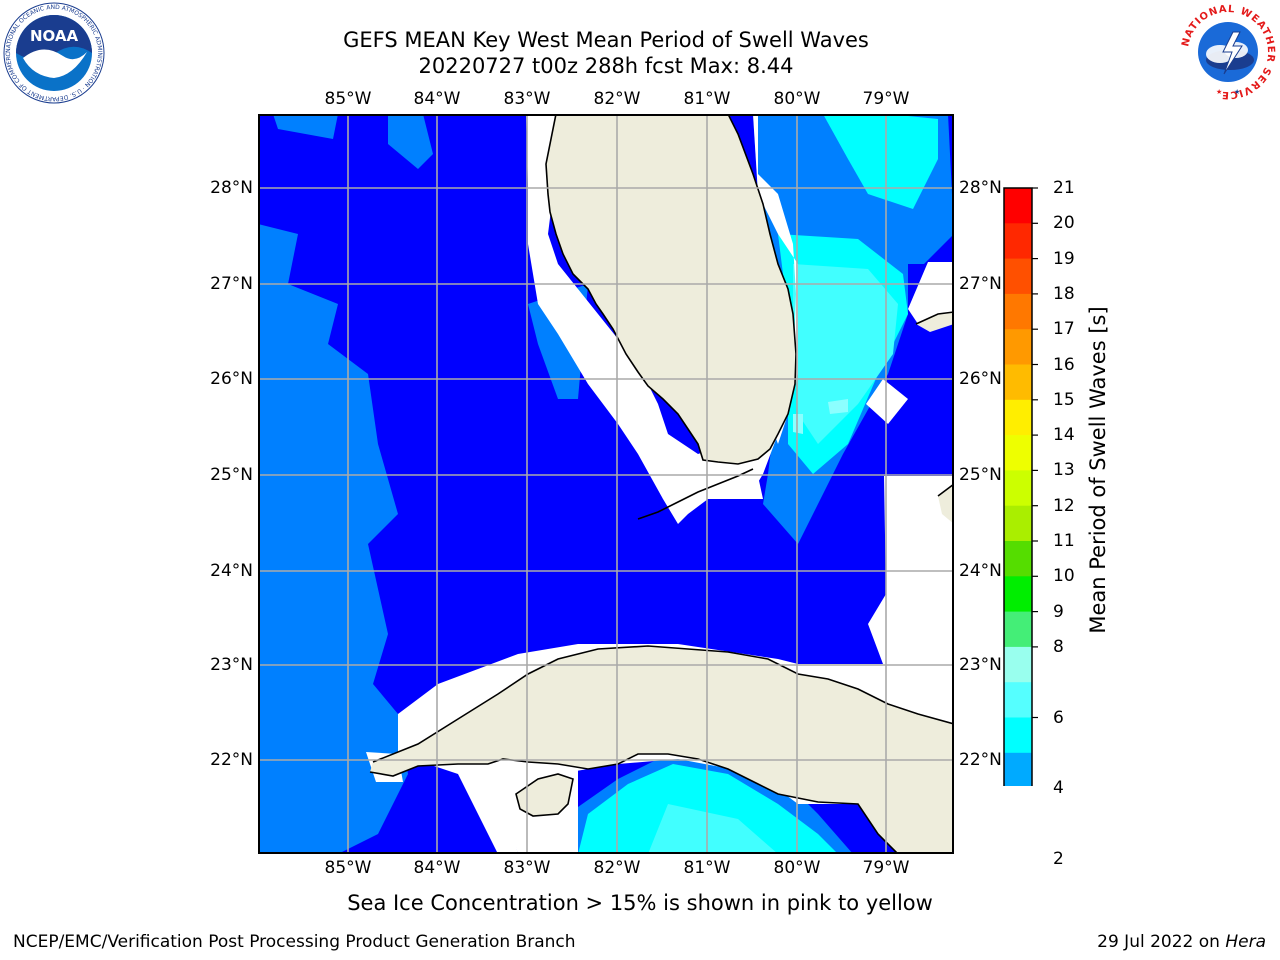 This screenshot has width=1280, height=960. Describe the element at coordinates (797, 868) in the screenshot. I see `lon-label-bottom: 80°W` at that location.